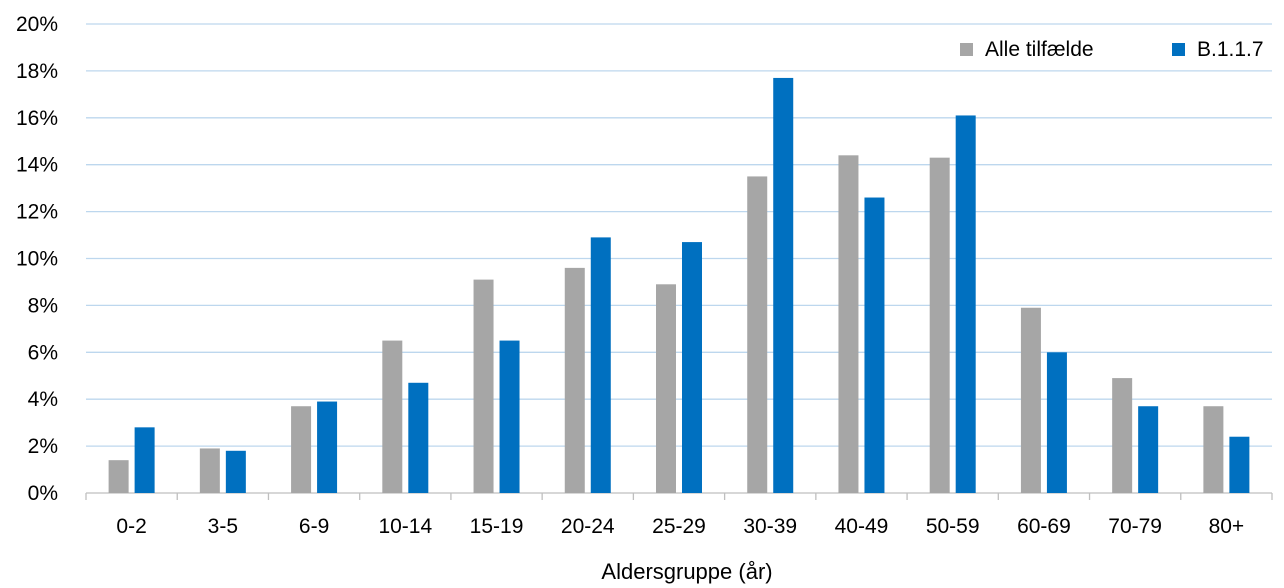  I want to click on y-tick-label: 8%, so click(43, 305).